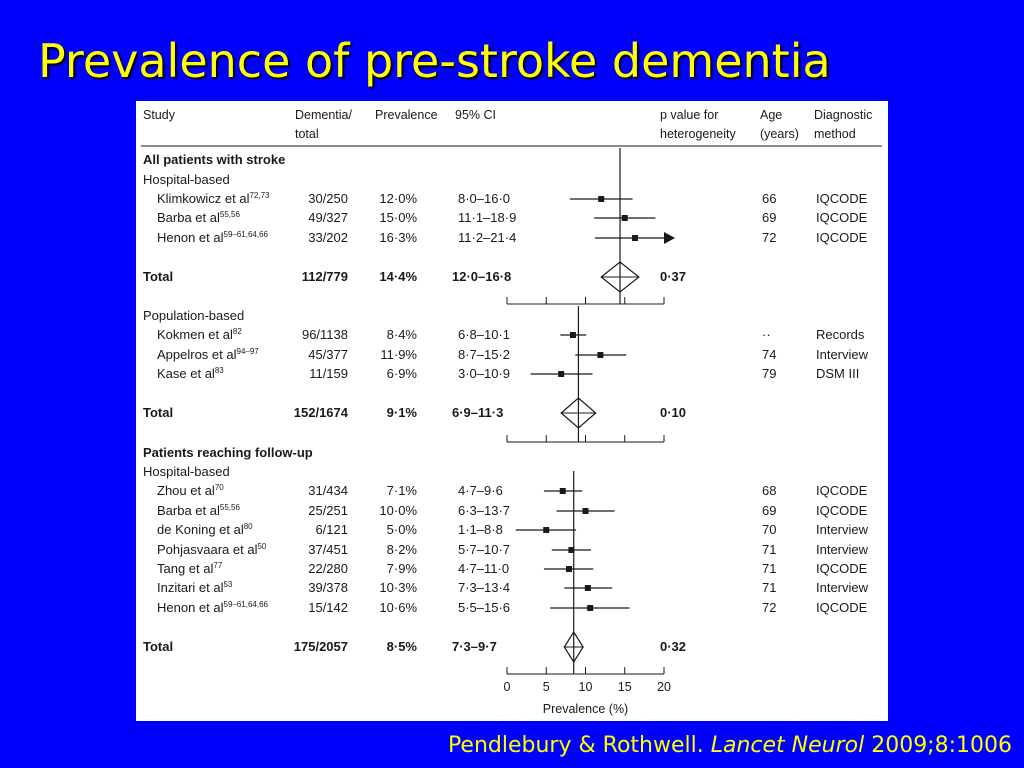 The image size is (1024, 768). I want to click on total-n: 112/779, so click(325, 276).